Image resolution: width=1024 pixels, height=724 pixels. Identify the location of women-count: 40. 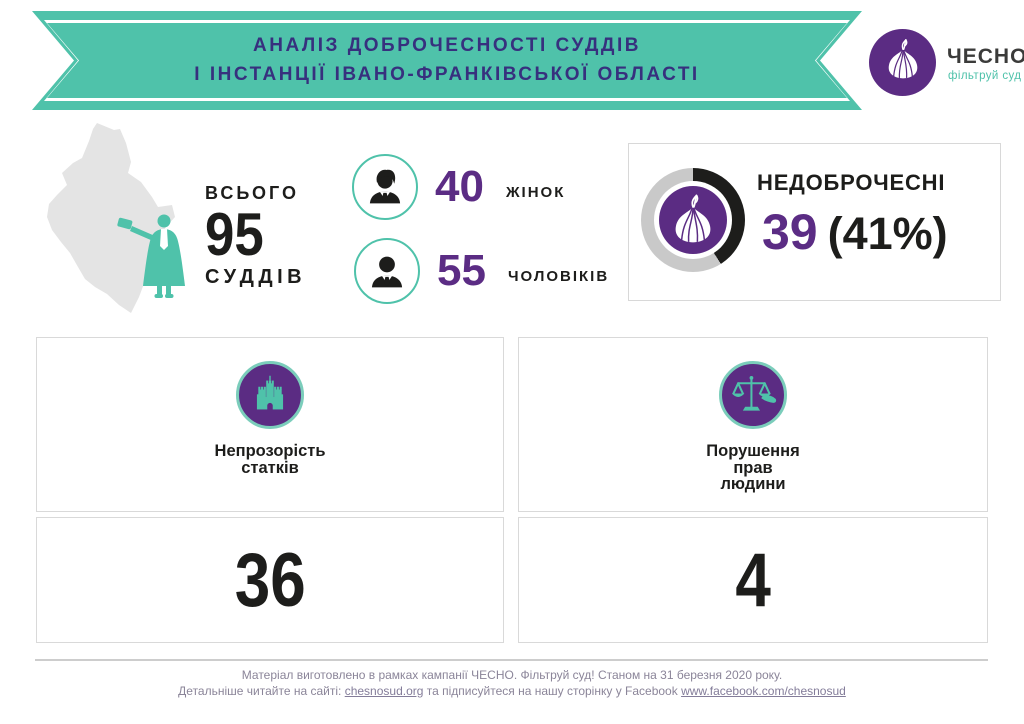
(459, 186).